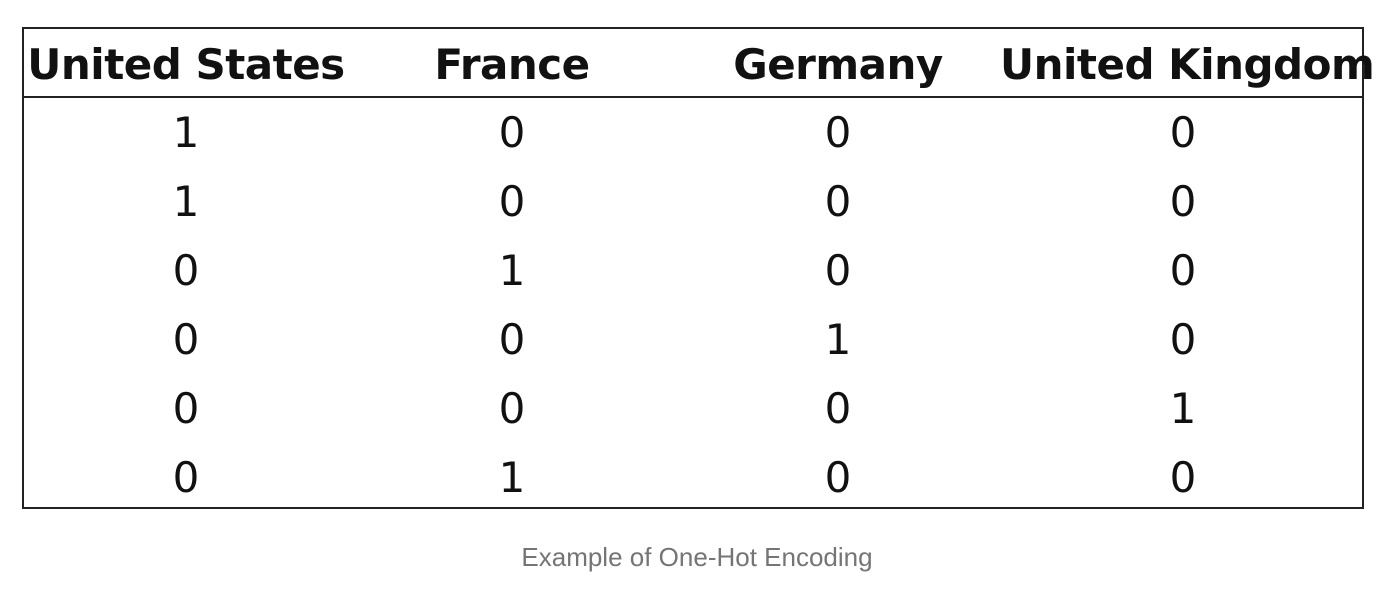 The image size is (1394, 594). Describe the element at coordinates (186, 64) in the screenshot. I see `column-header-united-states: United States` at that location.